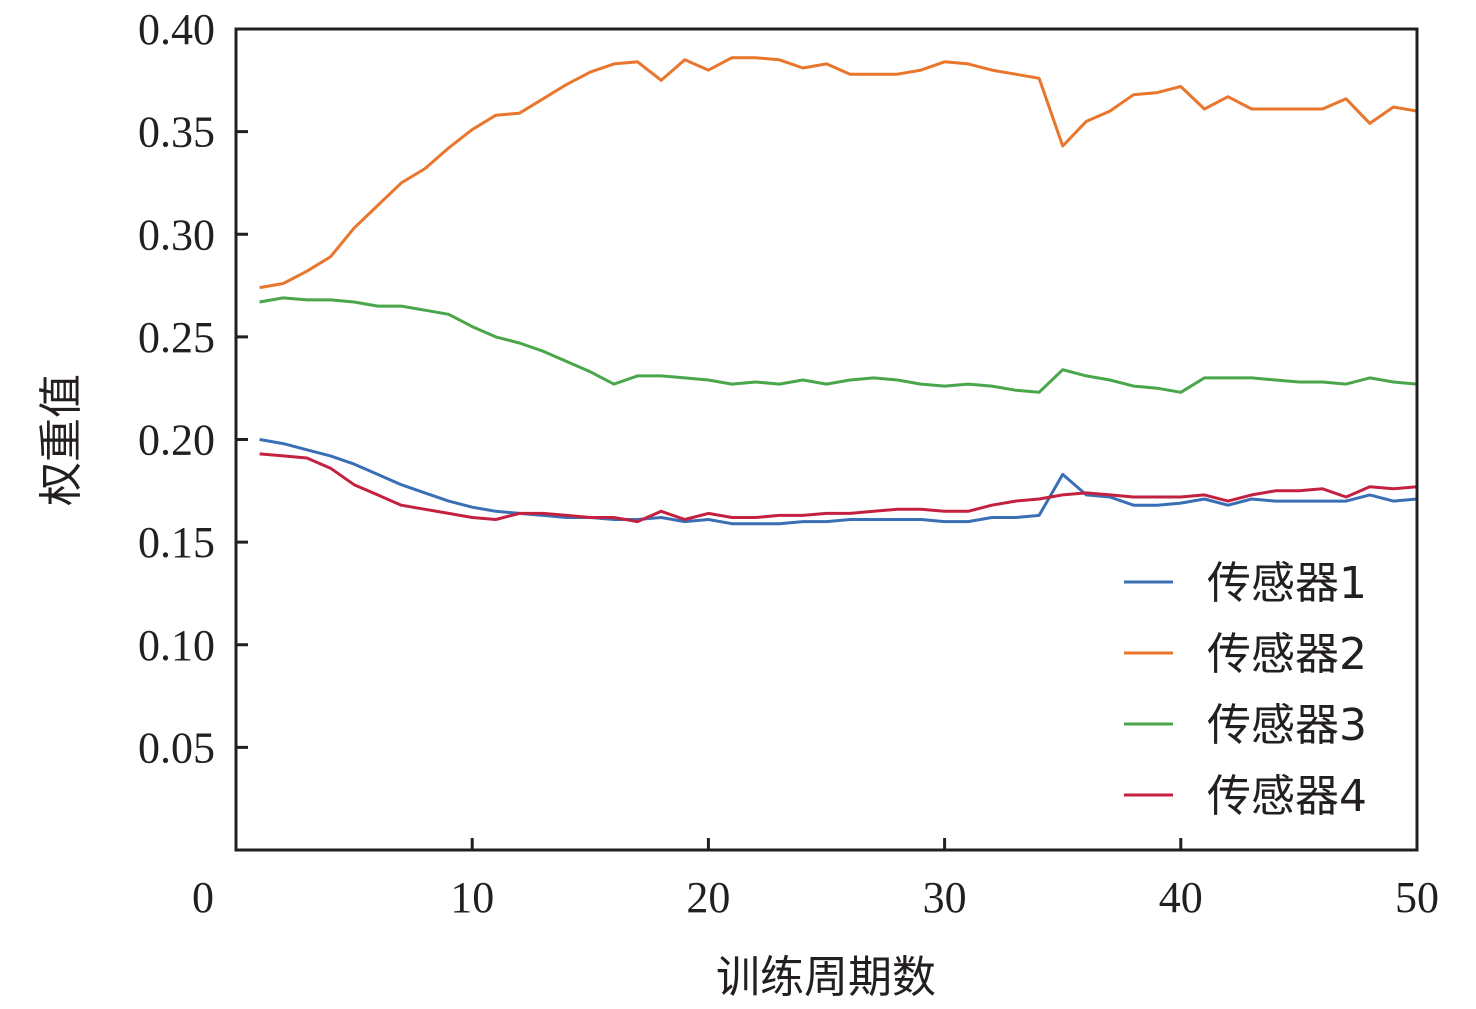 This screenshot has width=1476, height=1009. What do you see at coordinates (472, 897) in the screenshot?
I see `x-tick-label: 10` at bounding box center [472, 897].